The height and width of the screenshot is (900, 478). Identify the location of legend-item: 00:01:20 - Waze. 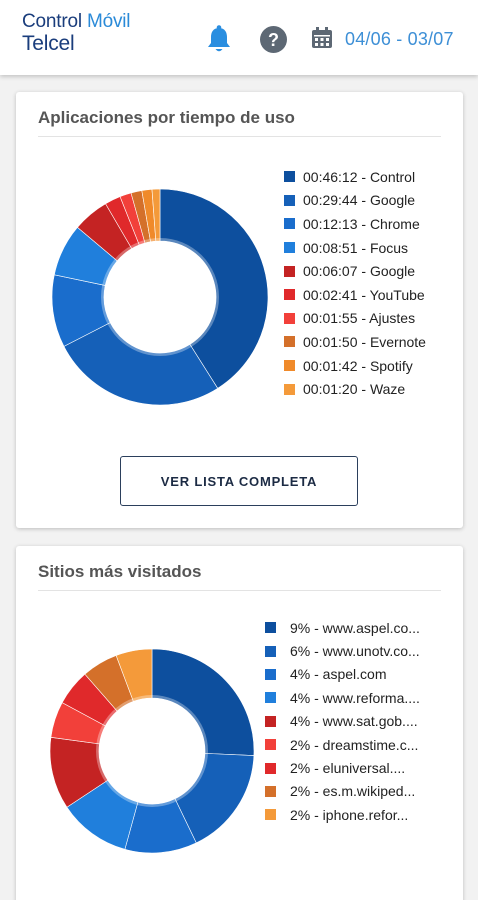
(355, 389).